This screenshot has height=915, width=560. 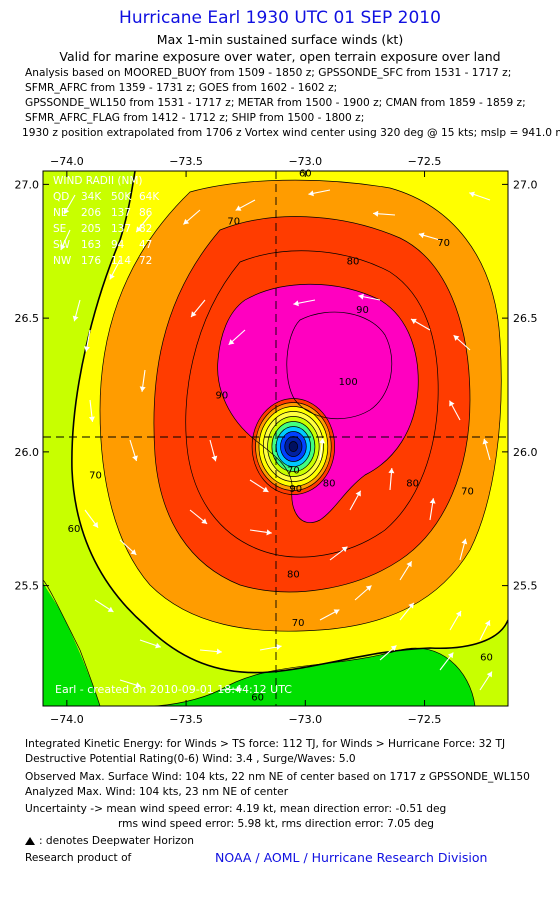 I want to click on x-tick-label-top: −72.5, so click(x=425, y=161).